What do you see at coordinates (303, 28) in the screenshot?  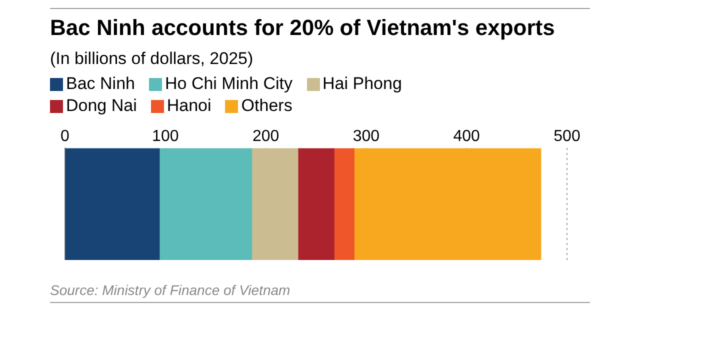 I see `chart-title: Bac Ninh accounts for 20% of Vietnam's exports` at bounding box center [303, 28].